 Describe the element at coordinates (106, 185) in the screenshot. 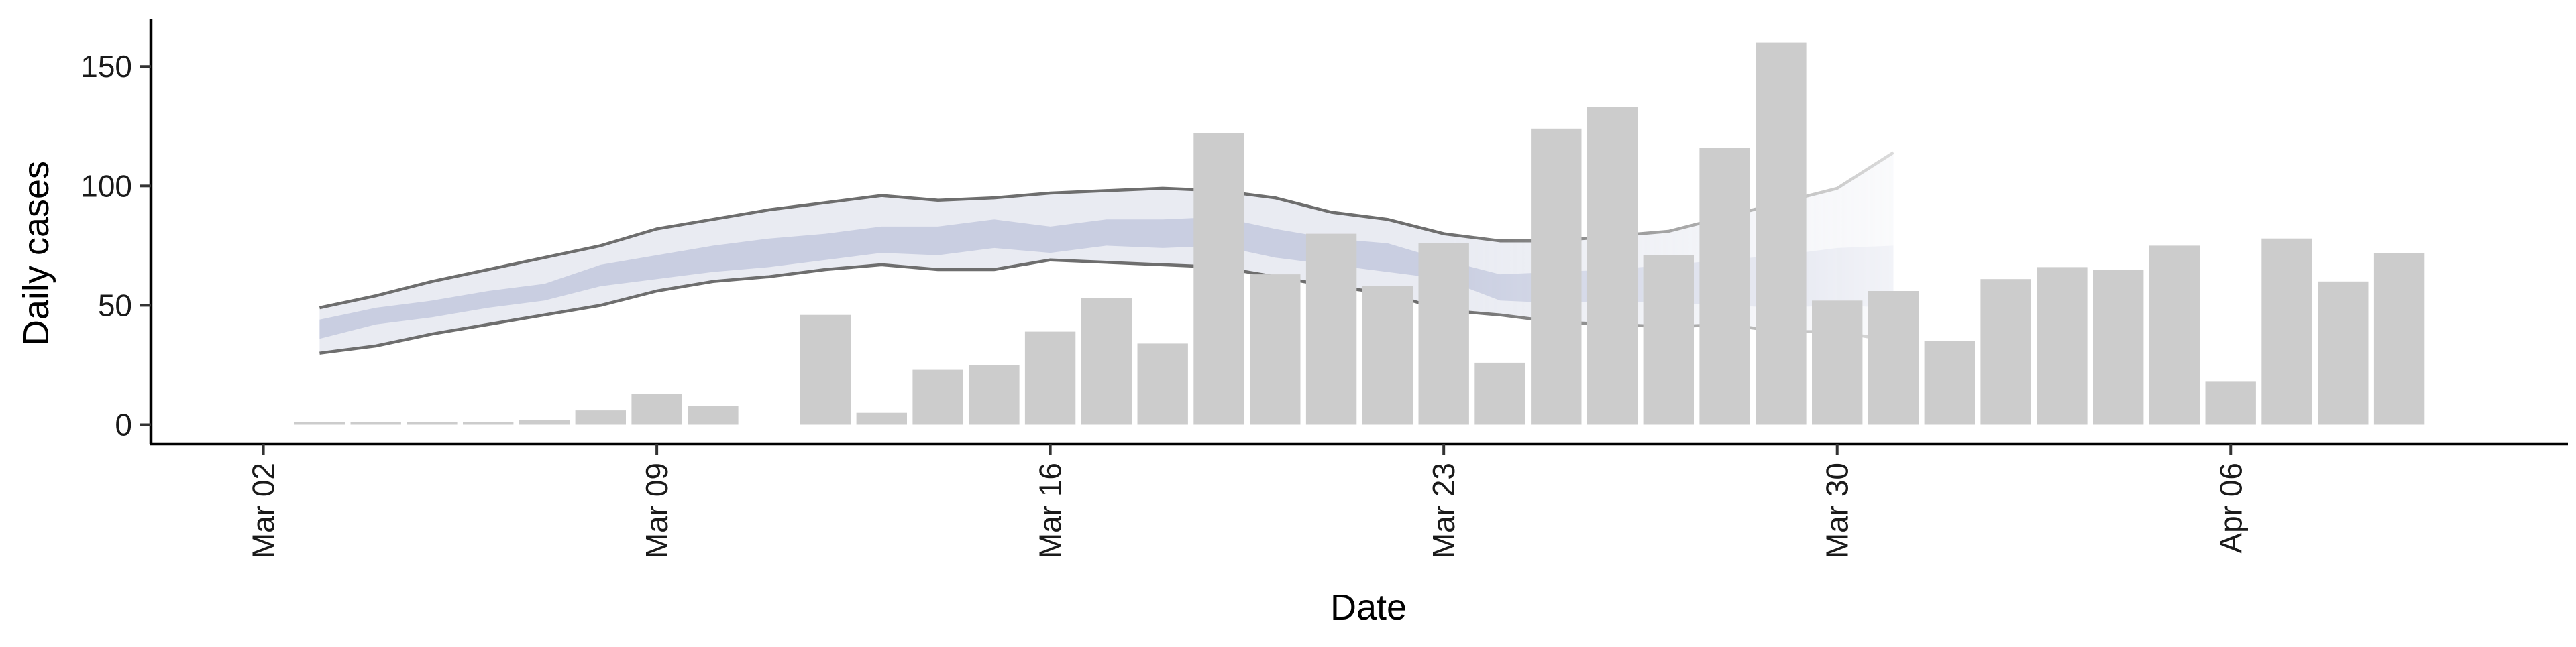

I see `y-tick-label-100: 100` at that location.